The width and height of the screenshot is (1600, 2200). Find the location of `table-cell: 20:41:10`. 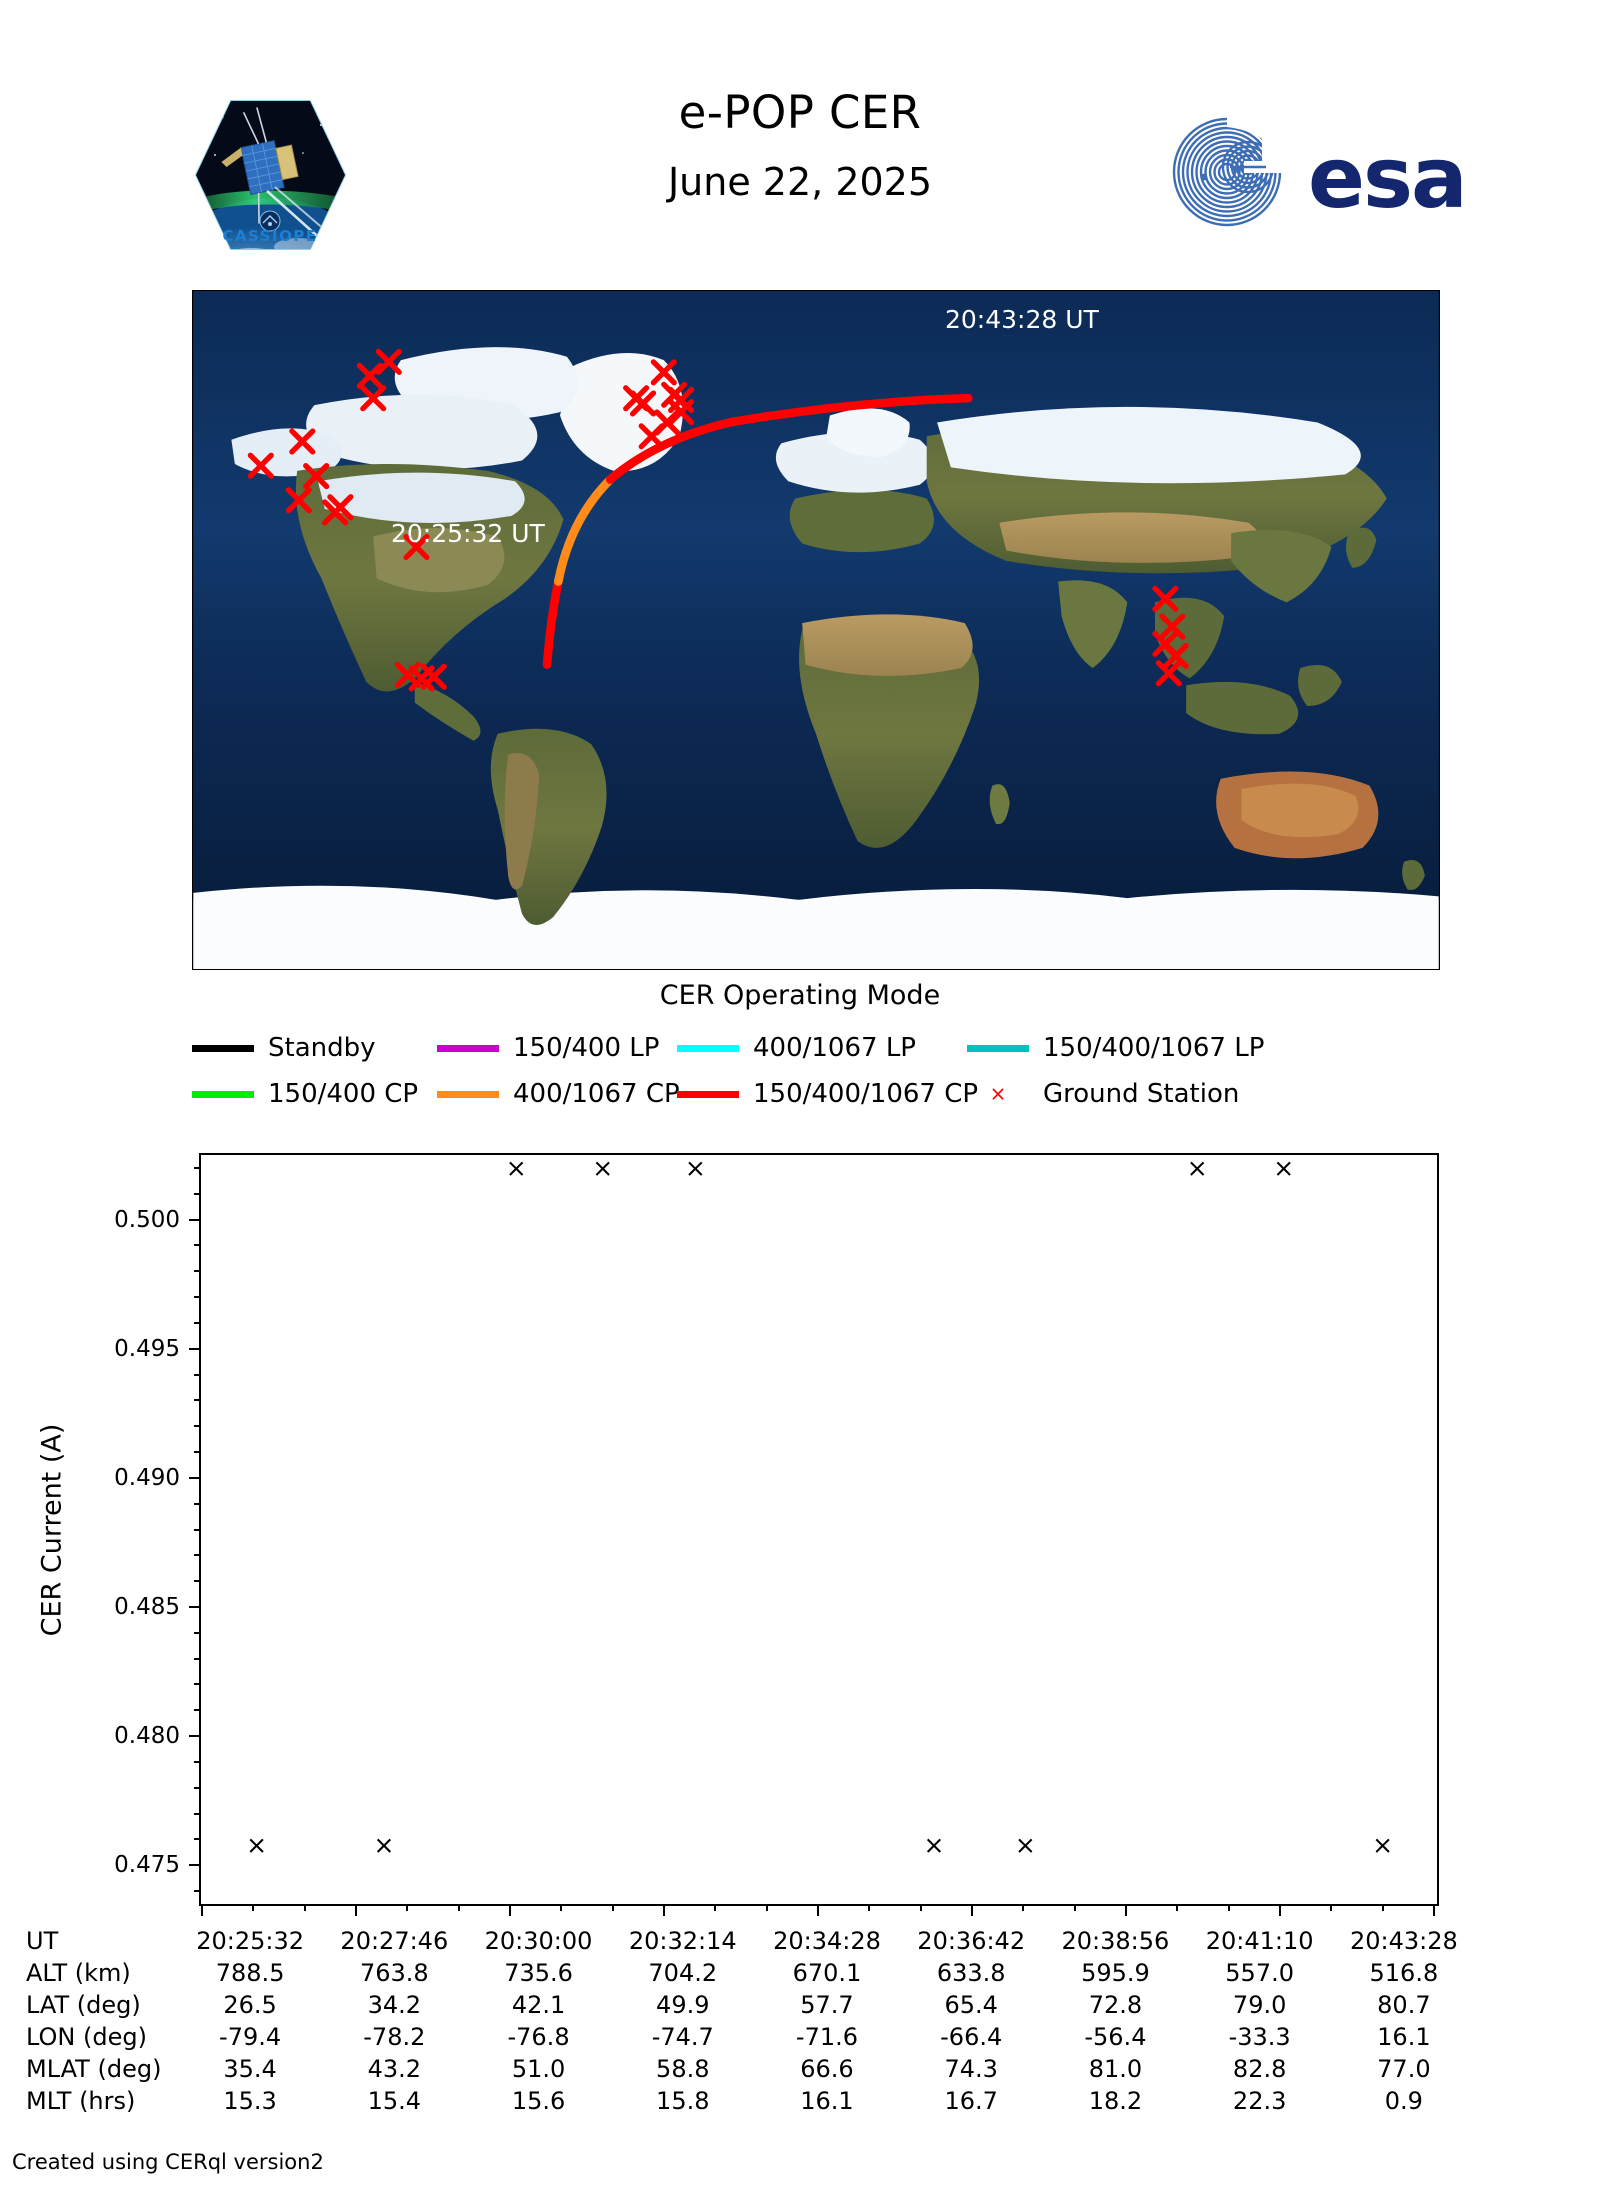

table-cell: 20:41:10 is located at coordinates (1259, 1941).